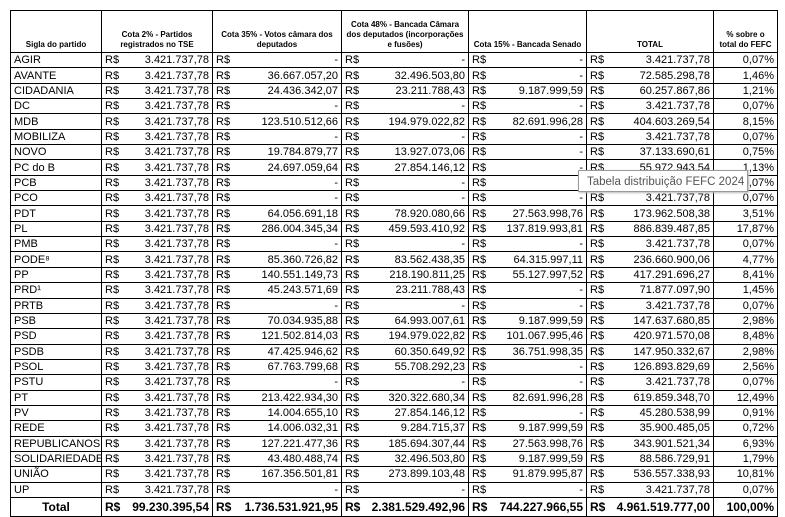  I want to click on money-cell: R$ 320.322.680,34, so click(405, 397).